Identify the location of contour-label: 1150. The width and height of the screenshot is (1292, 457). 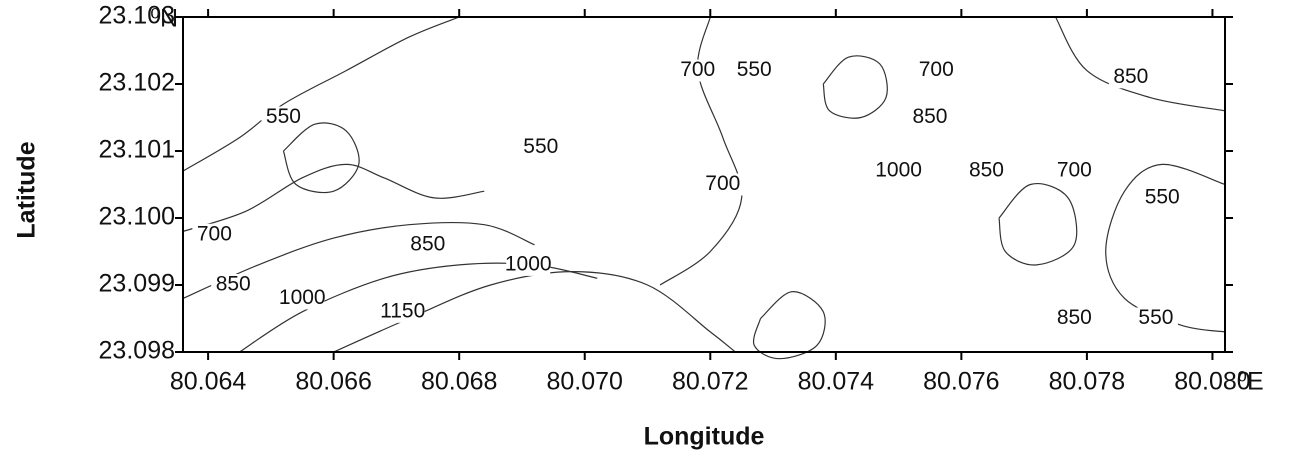
(402, 310).